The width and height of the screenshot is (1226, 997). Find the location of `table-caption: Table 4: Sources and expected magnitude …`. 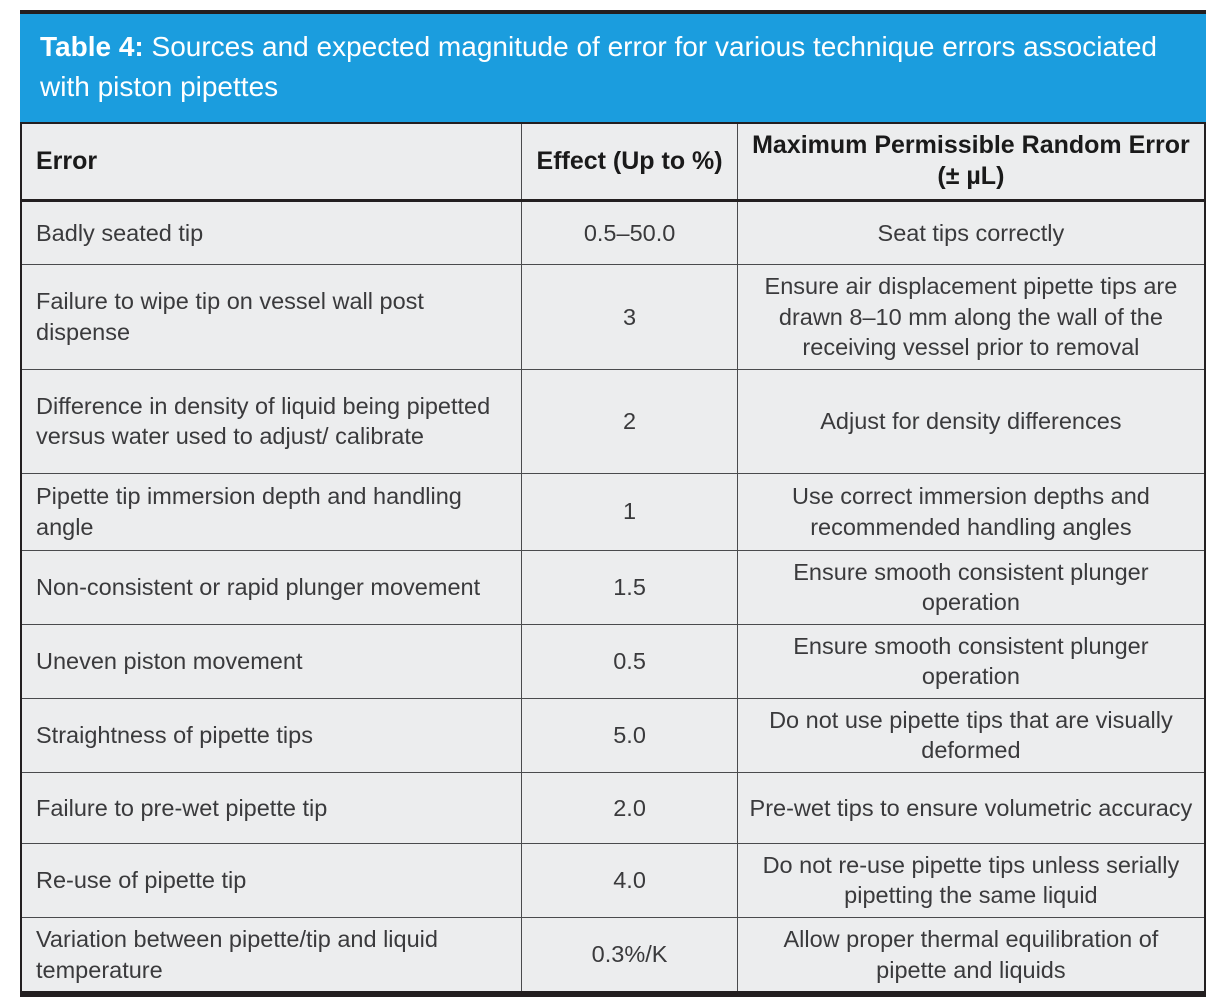

table-caption: Table 4: Sources and expected magnitude … is located at coordinates (613, 68).